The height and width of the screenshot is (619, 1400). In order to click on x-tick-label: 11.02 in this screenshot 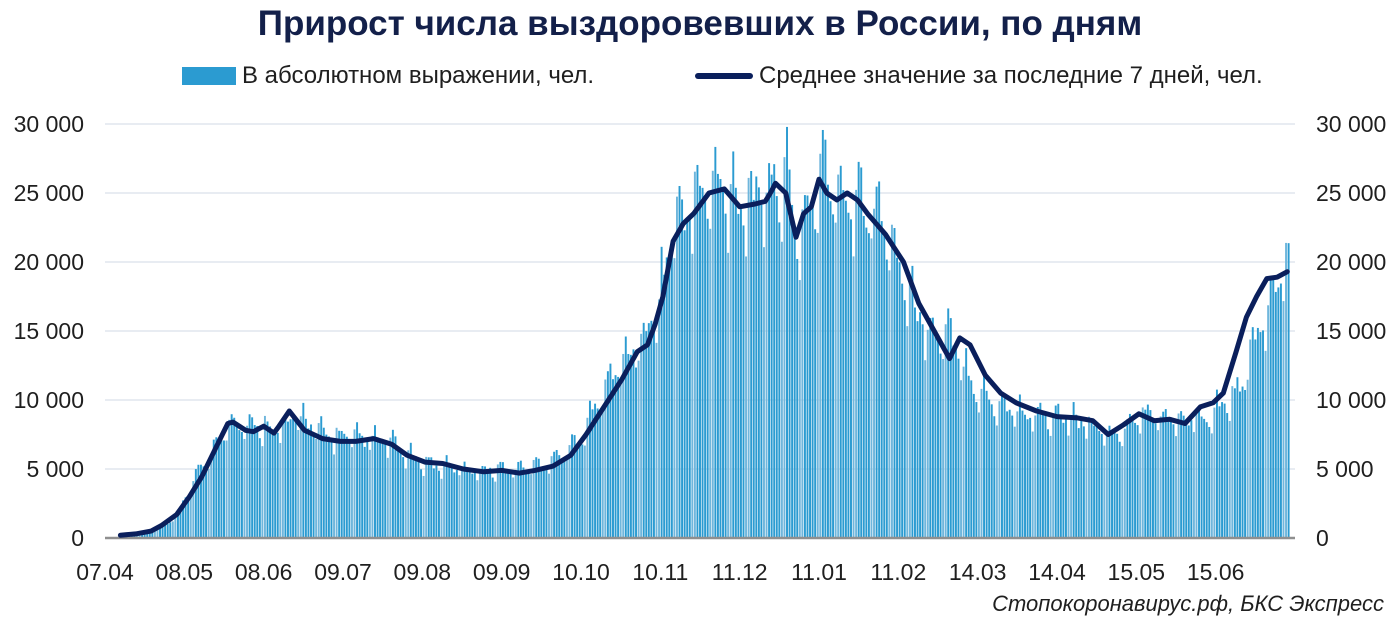, I will do `click(898, 572)`.